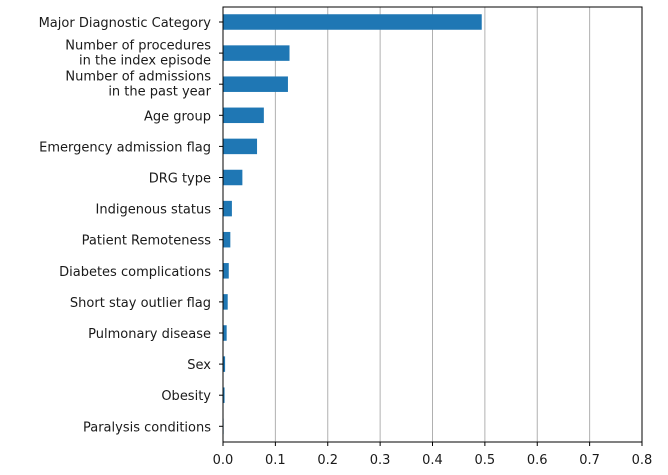 This screenshot has height=475, width=668. What do you see at coordinates (125, 147) in the screenshot?
I see `y-tick-label: Emergency admission flag` at bounding box center [125, 147].